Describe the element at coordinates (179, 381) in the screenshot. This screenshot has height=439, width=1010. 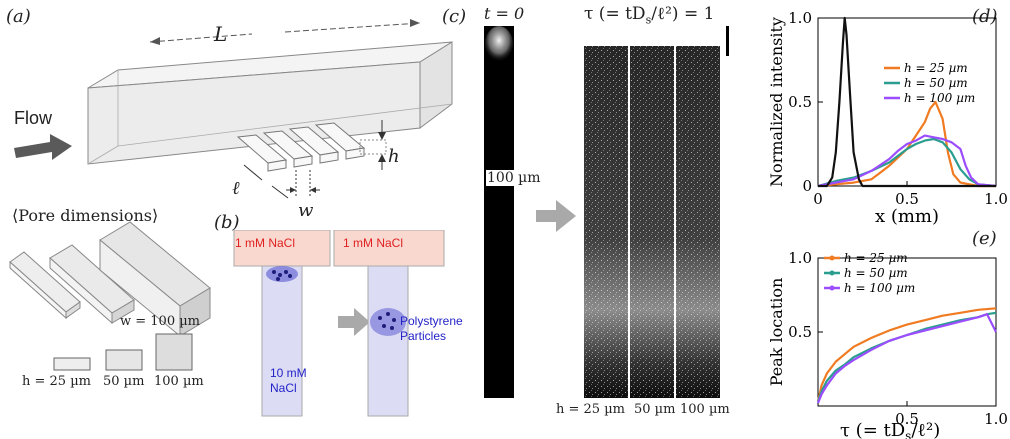
I see `h-value-100: 100 µm` at that location.